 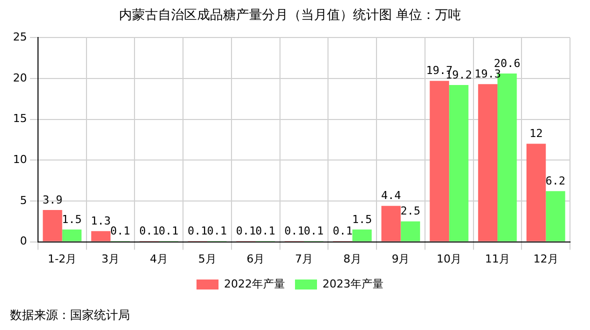 I want to click on x-tick-label: 6月, so click(x=255, y=259).